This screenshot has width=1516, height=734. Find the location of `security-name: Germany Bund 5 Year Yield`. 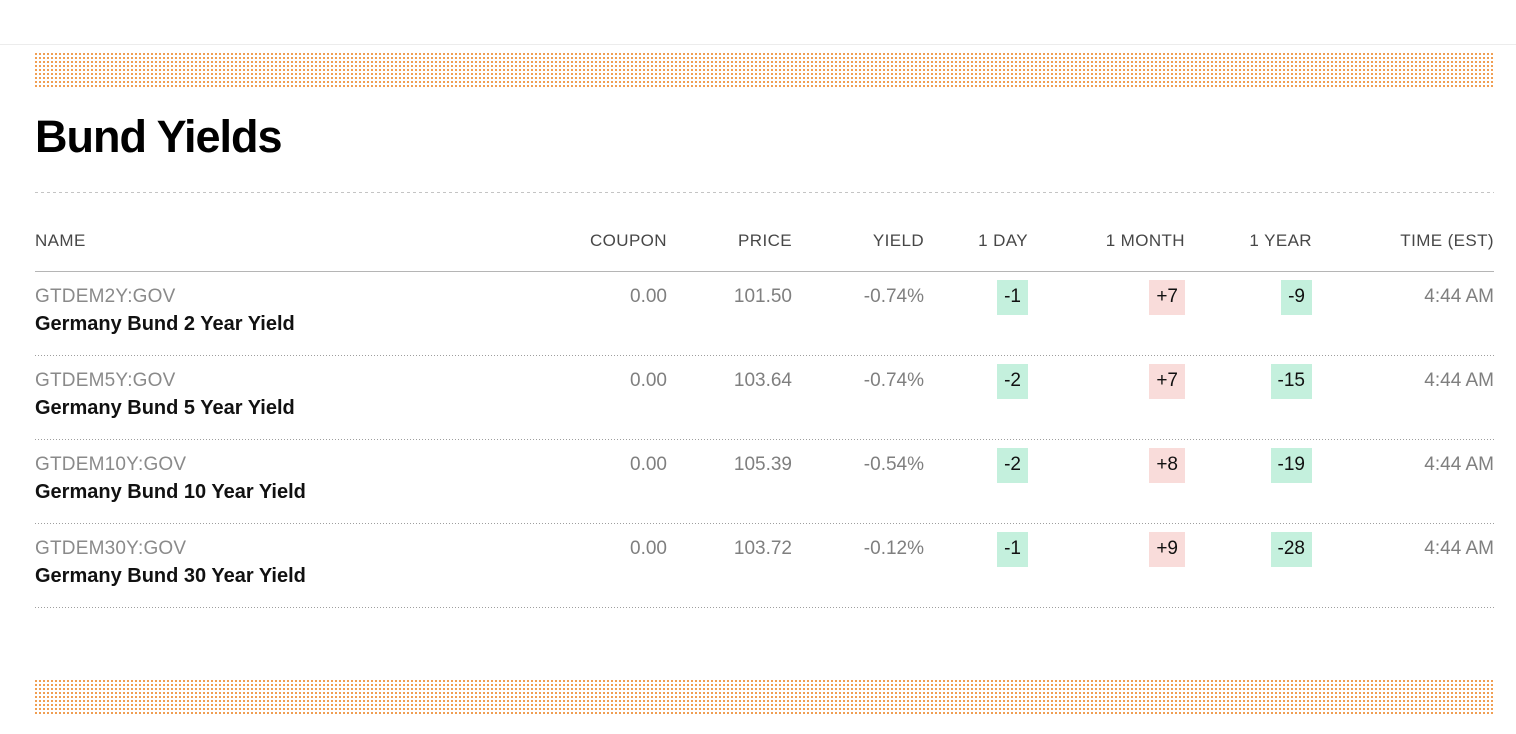

security-name: Germany Bund 5 Year Yield is located at coordinates (165, 408).